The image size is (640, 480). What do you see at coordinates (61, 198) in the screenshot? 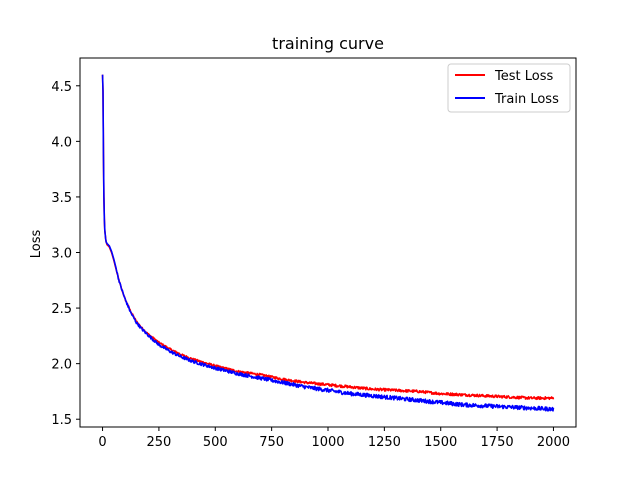
I see `y-tick-label: 3.5` at bounding box center [61, 198].